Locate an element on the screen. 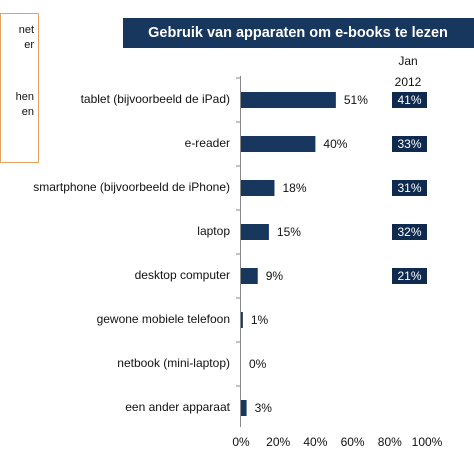 Image resolution: width=474 pixels, height=450 pixels. y-tick-label: laptop is located at coordinates (213, 231).